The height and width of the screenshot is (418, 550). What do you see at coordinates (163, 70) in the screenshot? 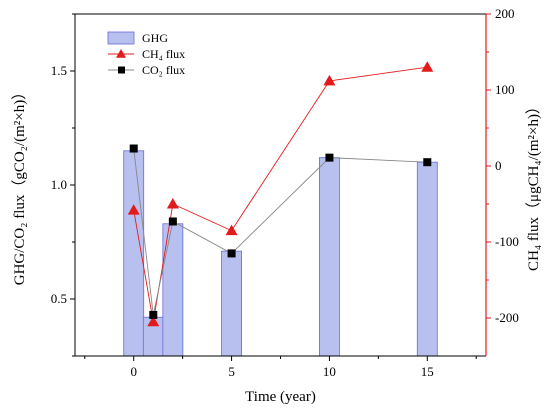
I see `legend-entry-label: CO₂ flux` at bounding box center [163, 70].